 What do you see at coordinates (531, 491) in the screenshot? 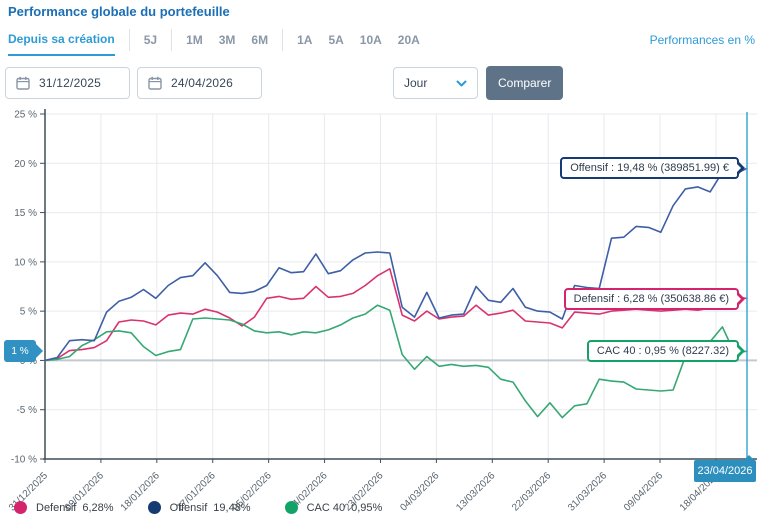
I see `x-tick-label: 22/03/2026` at bounding box center [531, 491].